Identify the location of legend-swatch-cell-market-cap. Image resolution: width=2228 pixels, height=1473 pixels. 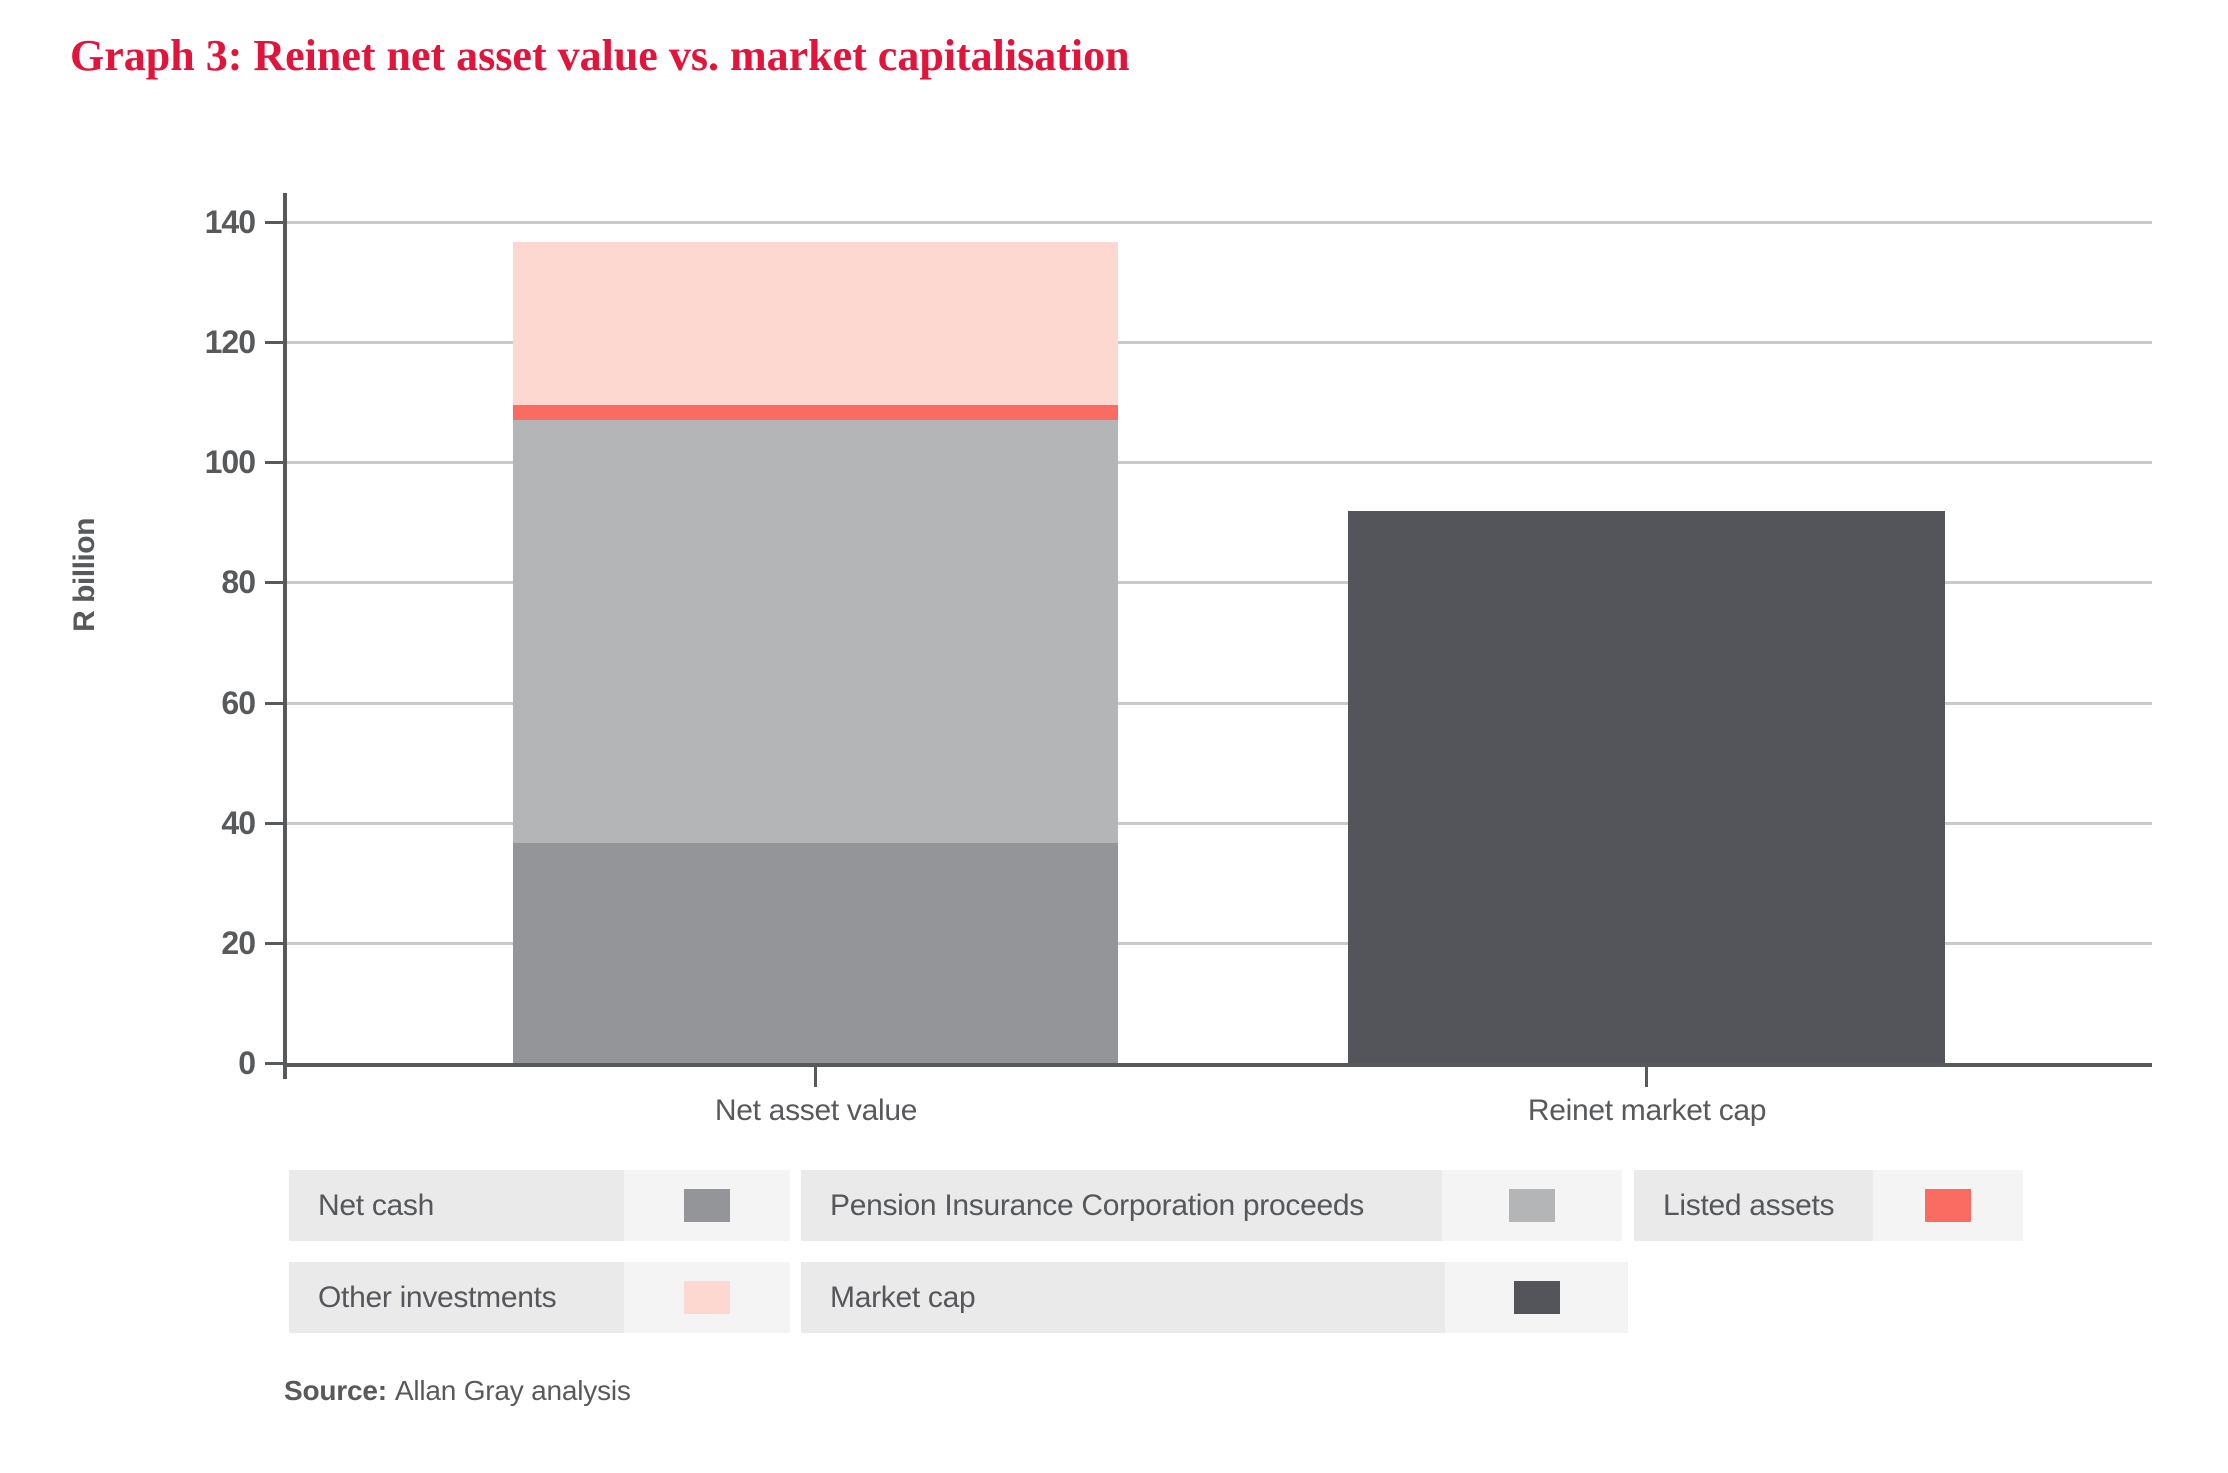
(1536, 1297).